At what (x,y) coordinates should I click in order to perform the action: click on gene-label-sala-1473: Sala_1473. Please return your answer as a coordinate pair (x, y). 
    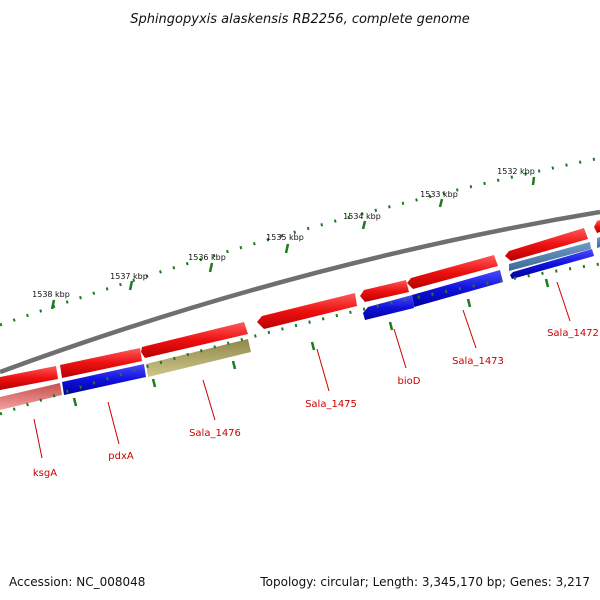
    Looking at the image, I should click on (478, 361).